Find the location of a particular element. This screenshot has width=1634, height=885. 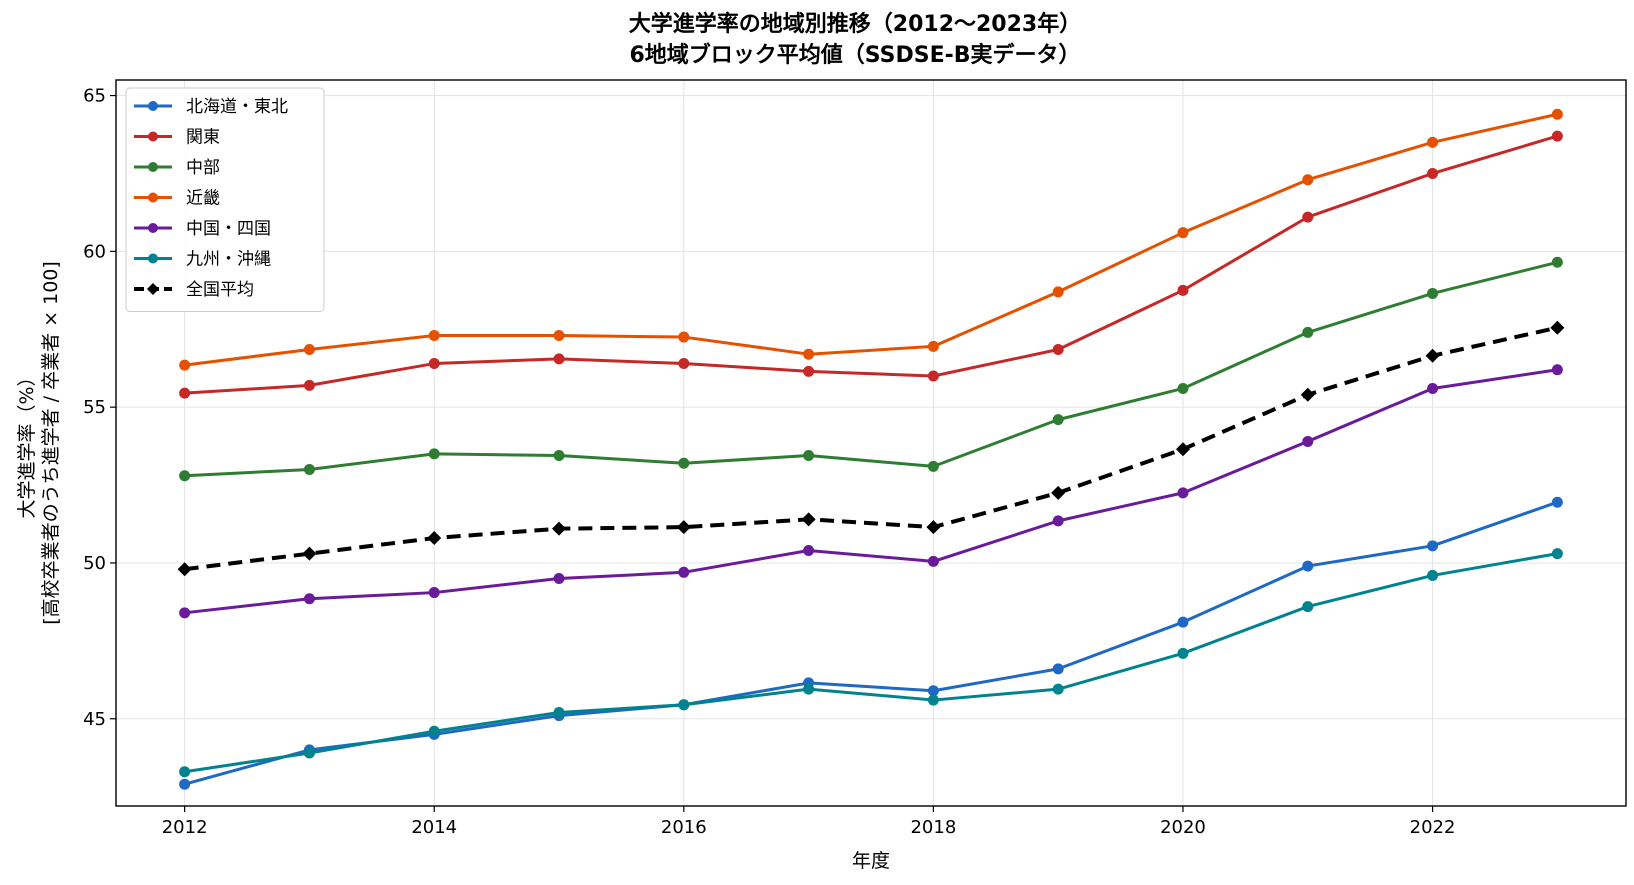

y-tick-label: 60 is located at coordinates (94, 251).